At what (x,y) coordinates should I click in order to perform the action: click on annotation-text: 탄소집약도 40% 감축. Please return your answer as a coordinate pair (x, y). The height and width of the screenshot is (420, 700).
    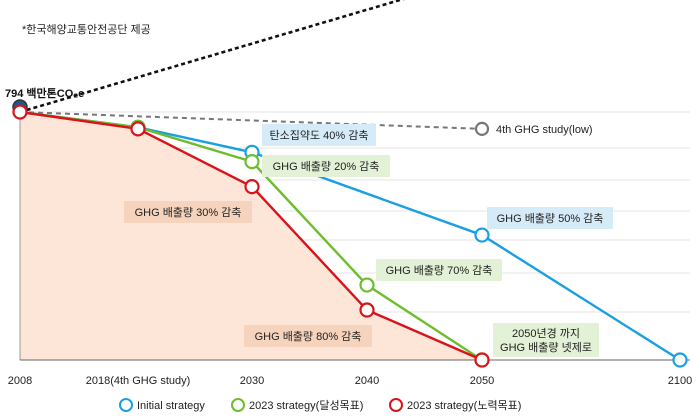
    Looking at the image, I should click on (319, 135).